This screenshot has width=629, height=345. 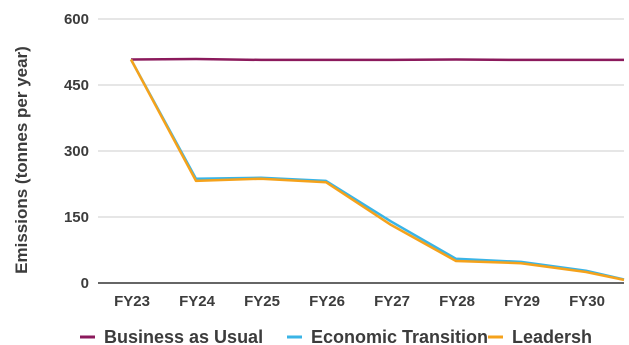 I want to click on y-axis-ticks: 0 150 300 450 600, so click(x=76, y=151).